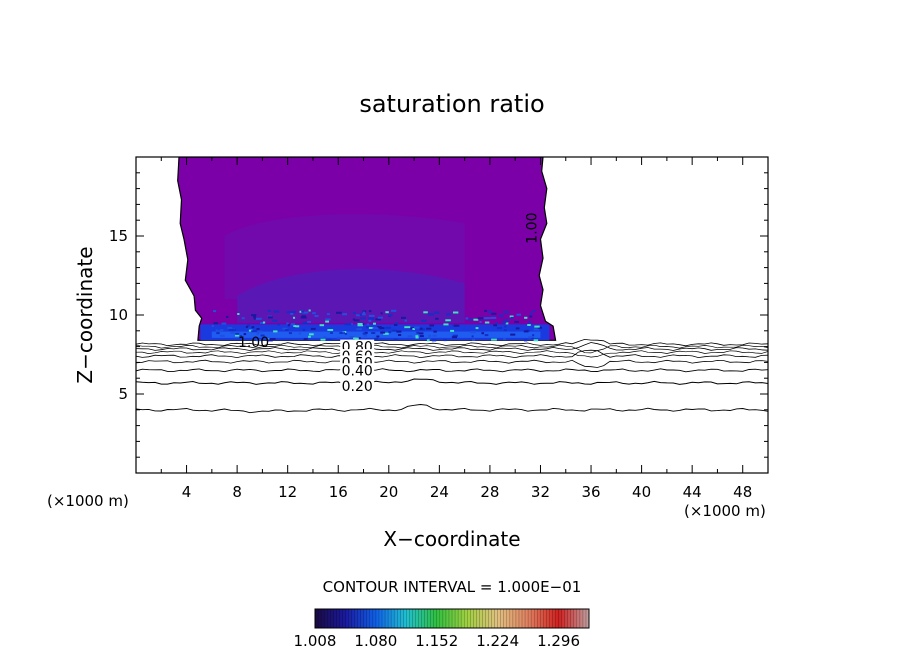 Image resolution: width=904 pixels, height=654 pixels. I want to click on blue-band-core, so click(376, 334).